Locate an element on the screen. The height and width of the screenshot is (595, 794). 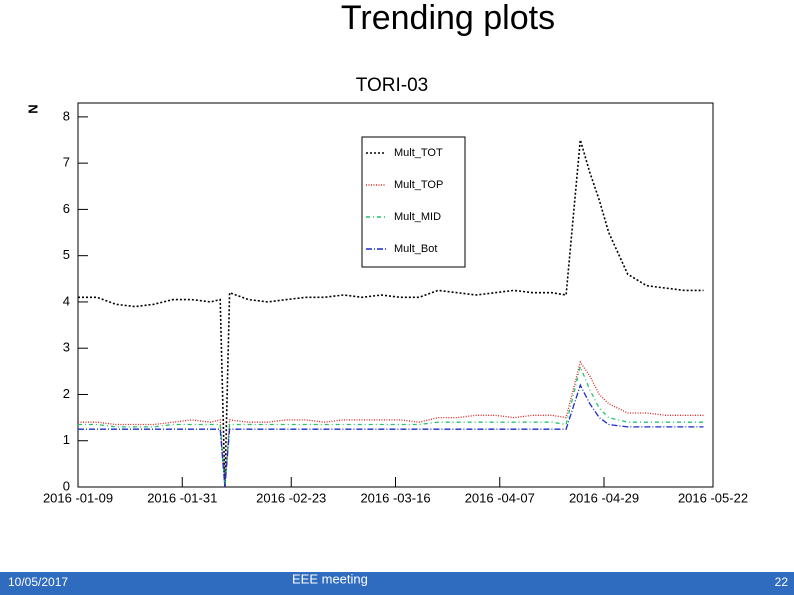
x-tick-label: 2016 -04-07 is located at coordinates (500, 497).